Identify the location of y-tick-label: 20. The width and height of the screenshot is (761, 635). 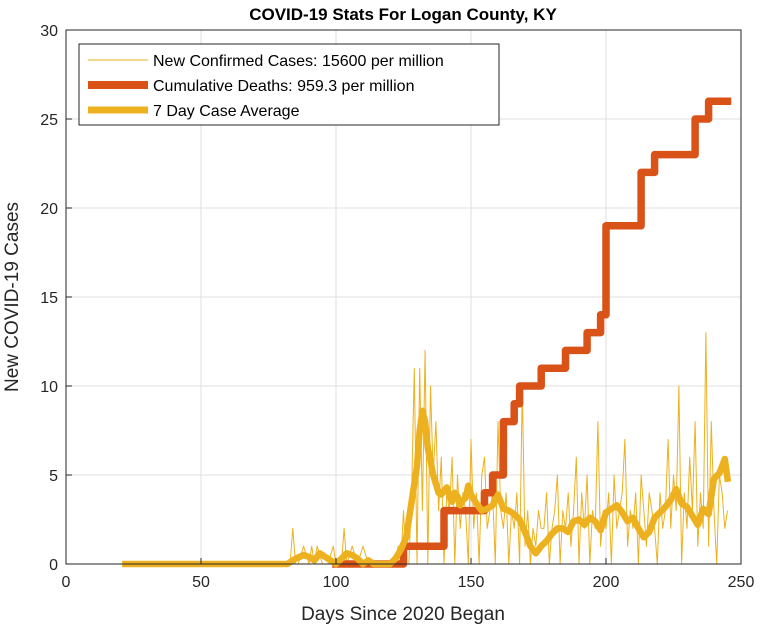
(49, 209).